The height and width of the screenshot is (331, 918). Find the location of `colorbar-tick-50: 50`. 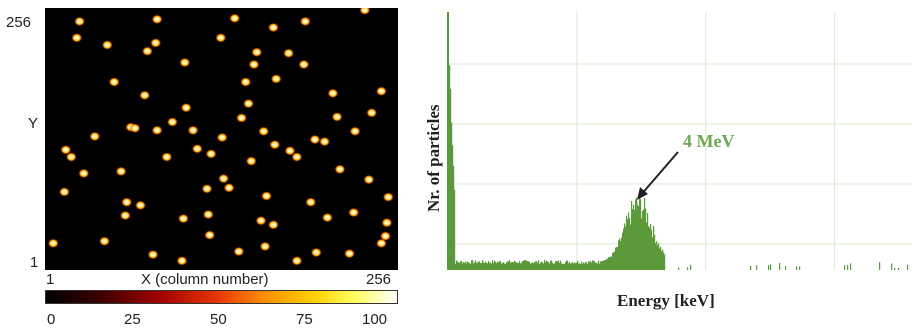

colorbar-tick-50: 50 is located at coordinates (218, 319).